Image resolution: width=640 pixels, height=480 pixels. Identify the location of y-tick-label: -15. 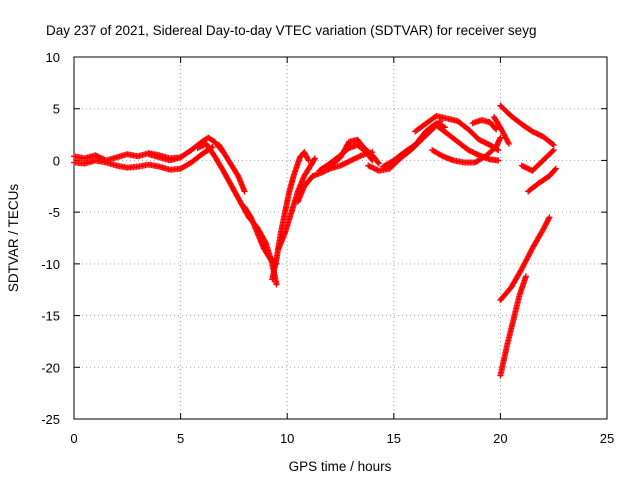
(50, 316).